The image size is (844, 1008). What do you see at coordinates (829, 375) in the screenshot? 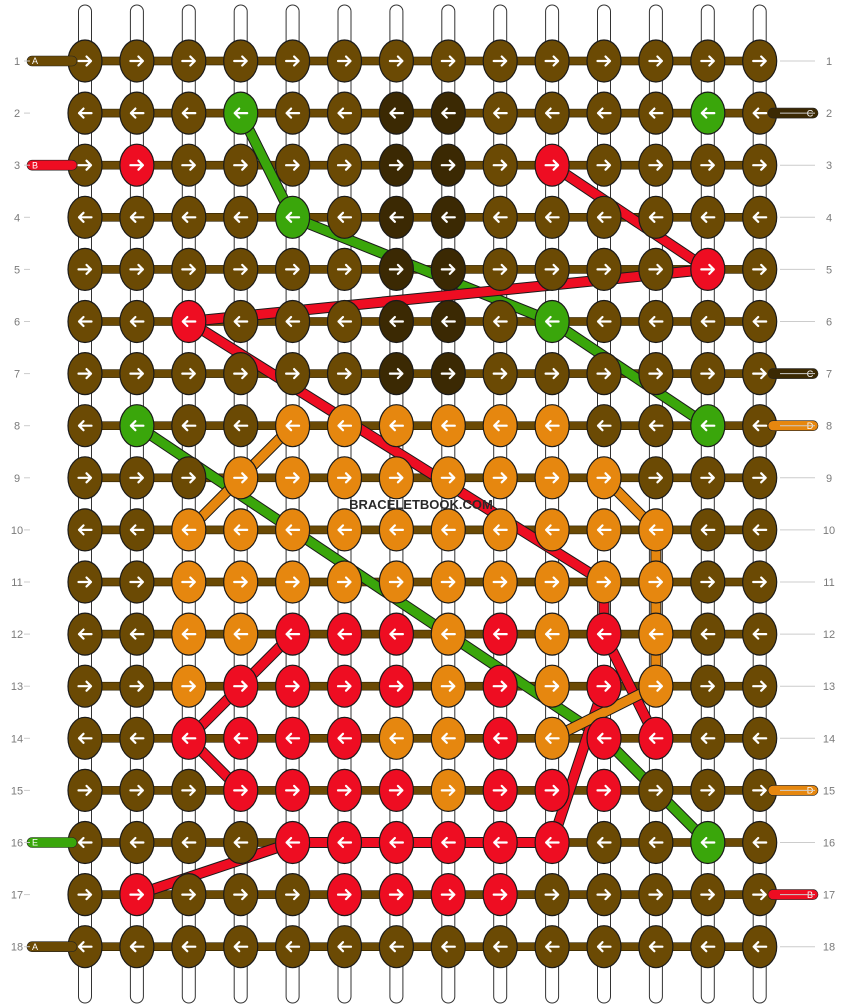
I see `row-number-right: 7` at bounding box center [829, 375].